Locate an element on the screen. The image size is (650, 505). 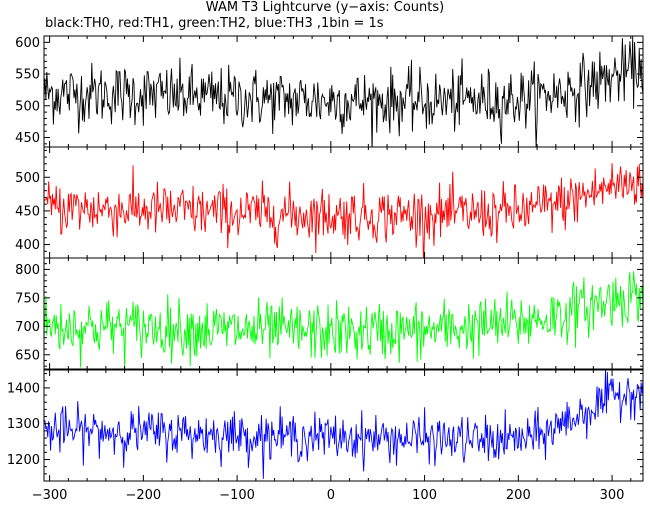
y-tick-label: 600 is located at coordinates (27, 43).